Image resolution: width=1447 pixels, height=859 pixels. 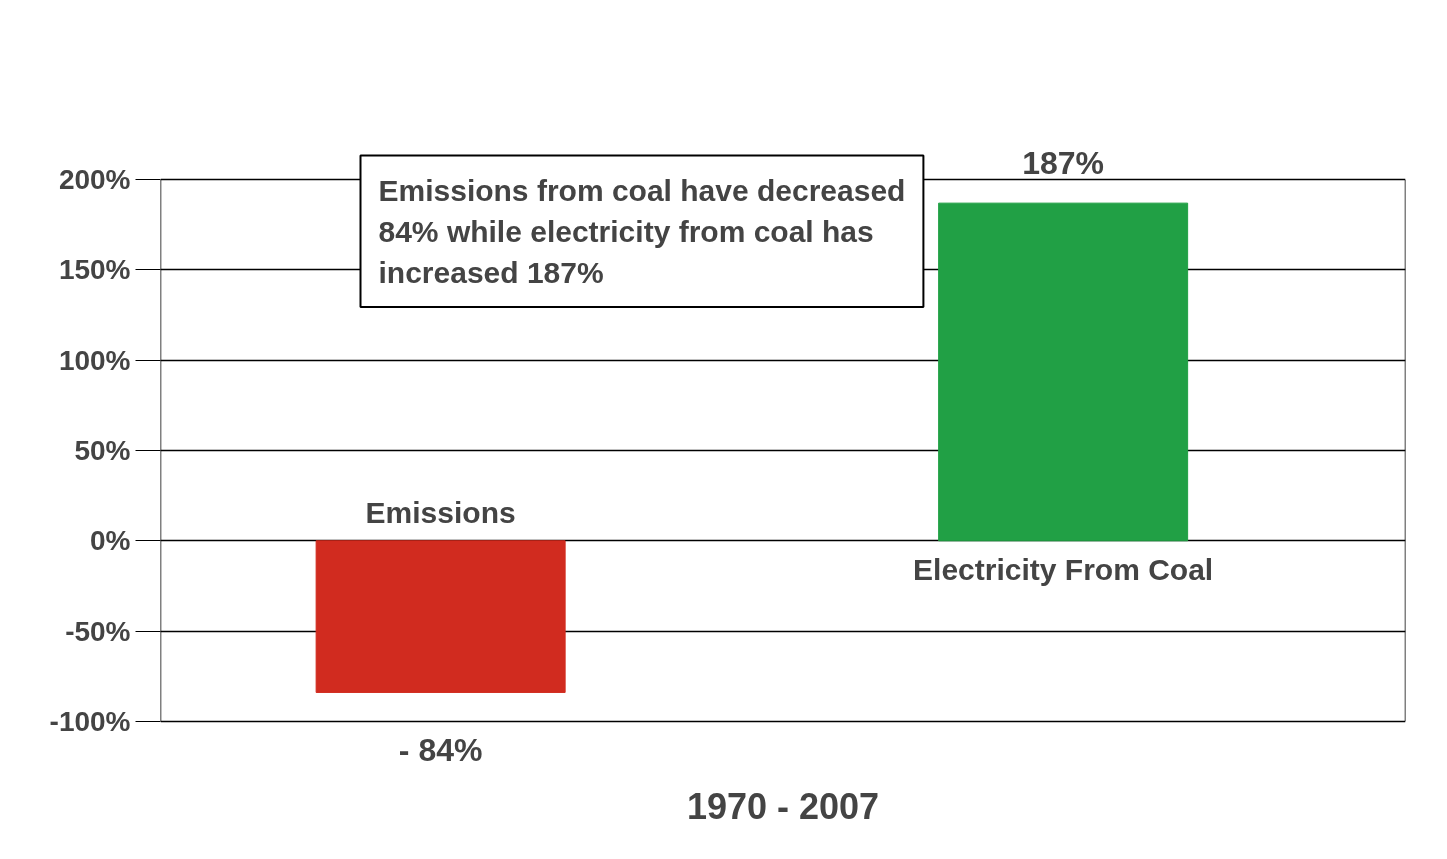 I want to click on annotation: Emissions from coal have decreased 84% while electricity from coal has increased 187%, so click(x=642, y=231).